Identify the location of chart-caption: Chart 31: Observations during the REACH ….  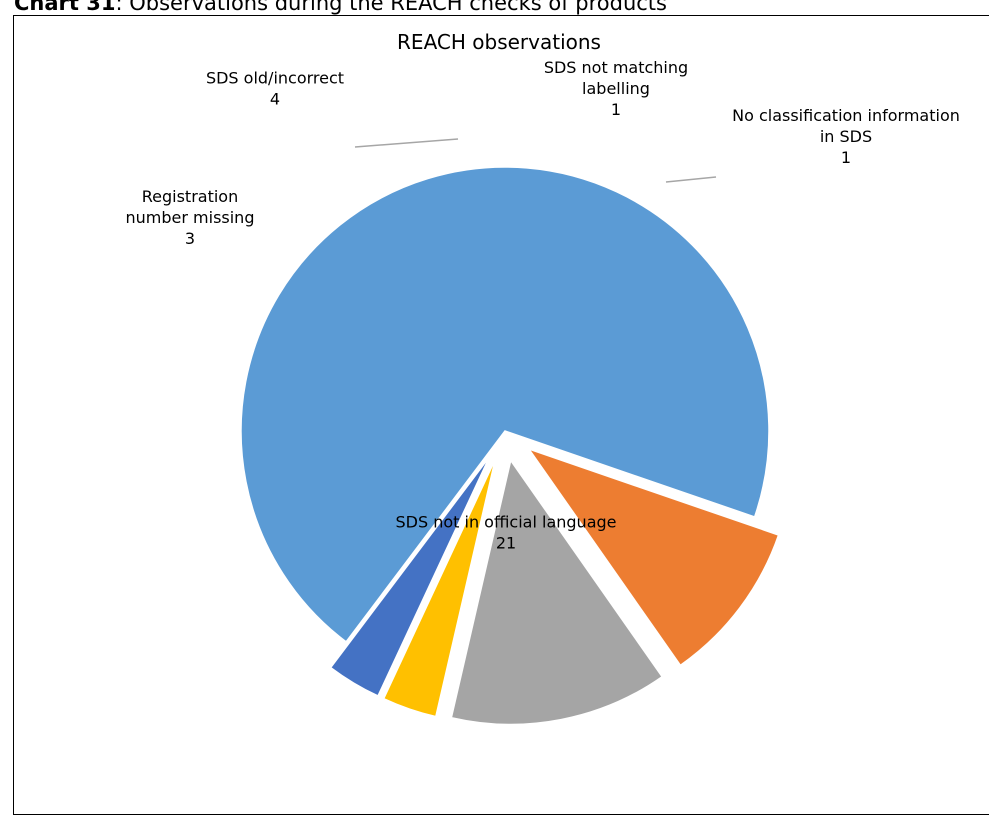
(340, 7).